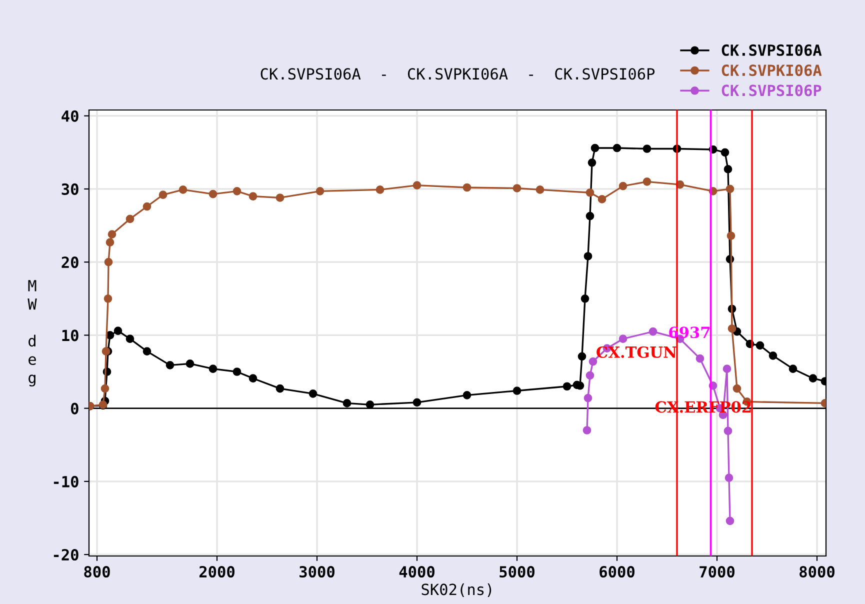 The width and height of the screenshot is (865, 604). I want to click on legend-label: CK.SVPSI06P, so click(772, 90).